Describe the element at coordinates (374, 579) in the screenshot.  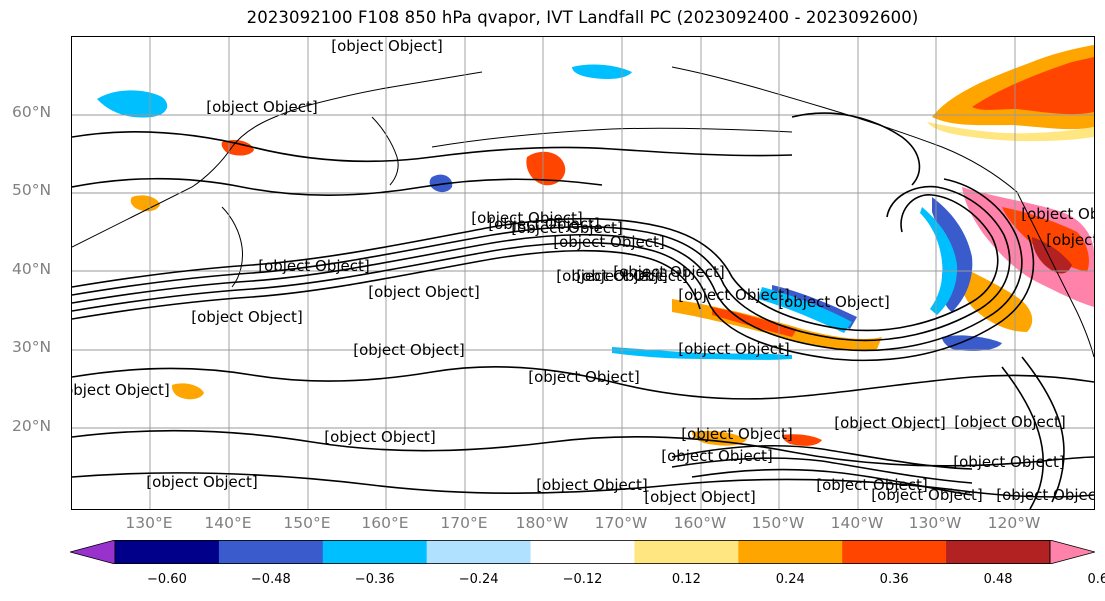
I see `colorbar-tick-label: −0.36` at that location.